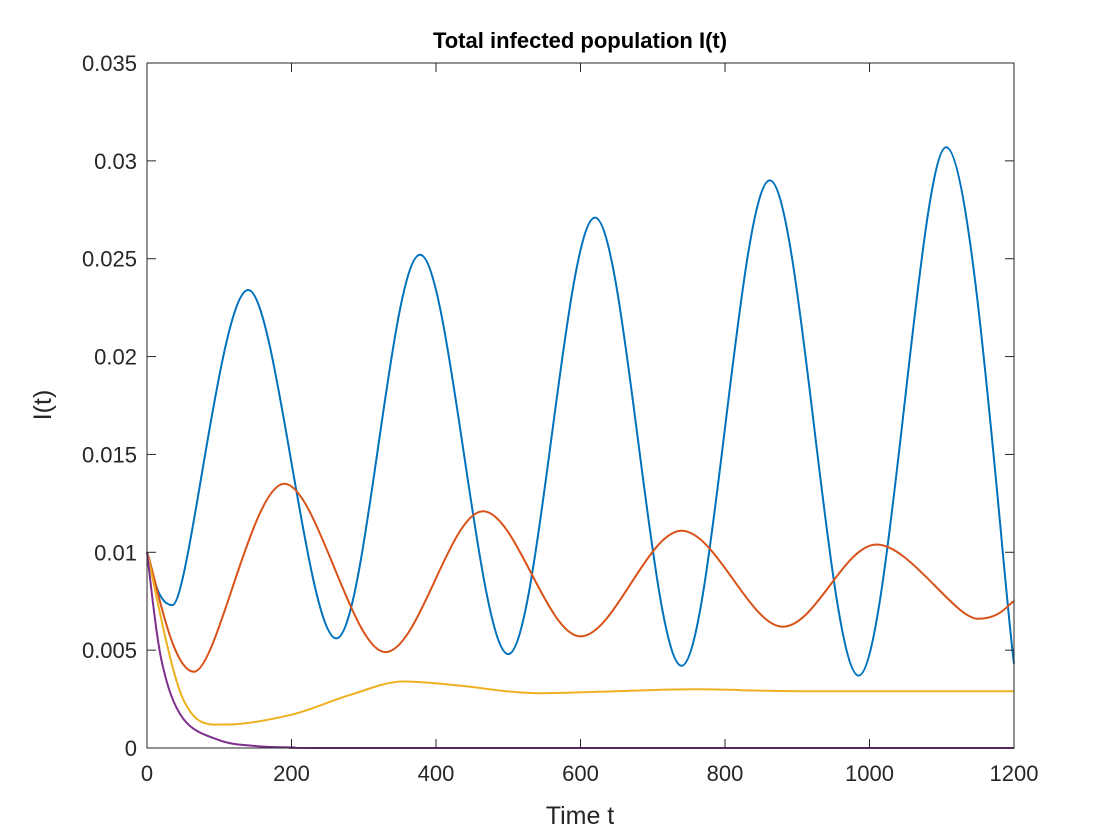  Describe the element at coordinates (131, 748) in the screenshot. I see `y-tick-label: 0` at that location.